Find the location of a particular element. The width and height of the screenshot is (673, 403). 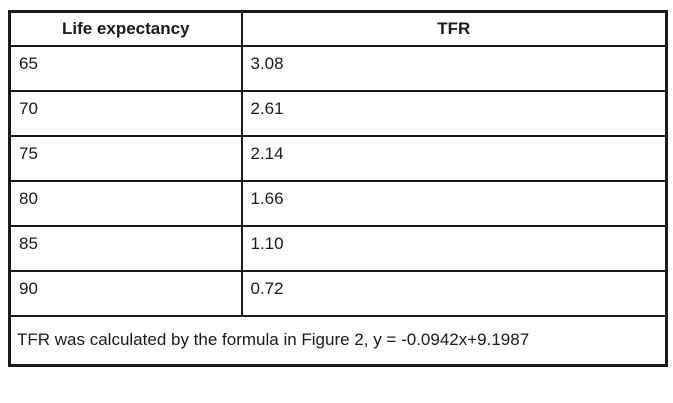

table-row: 85 1.10 is located at coordinates (338, 248).